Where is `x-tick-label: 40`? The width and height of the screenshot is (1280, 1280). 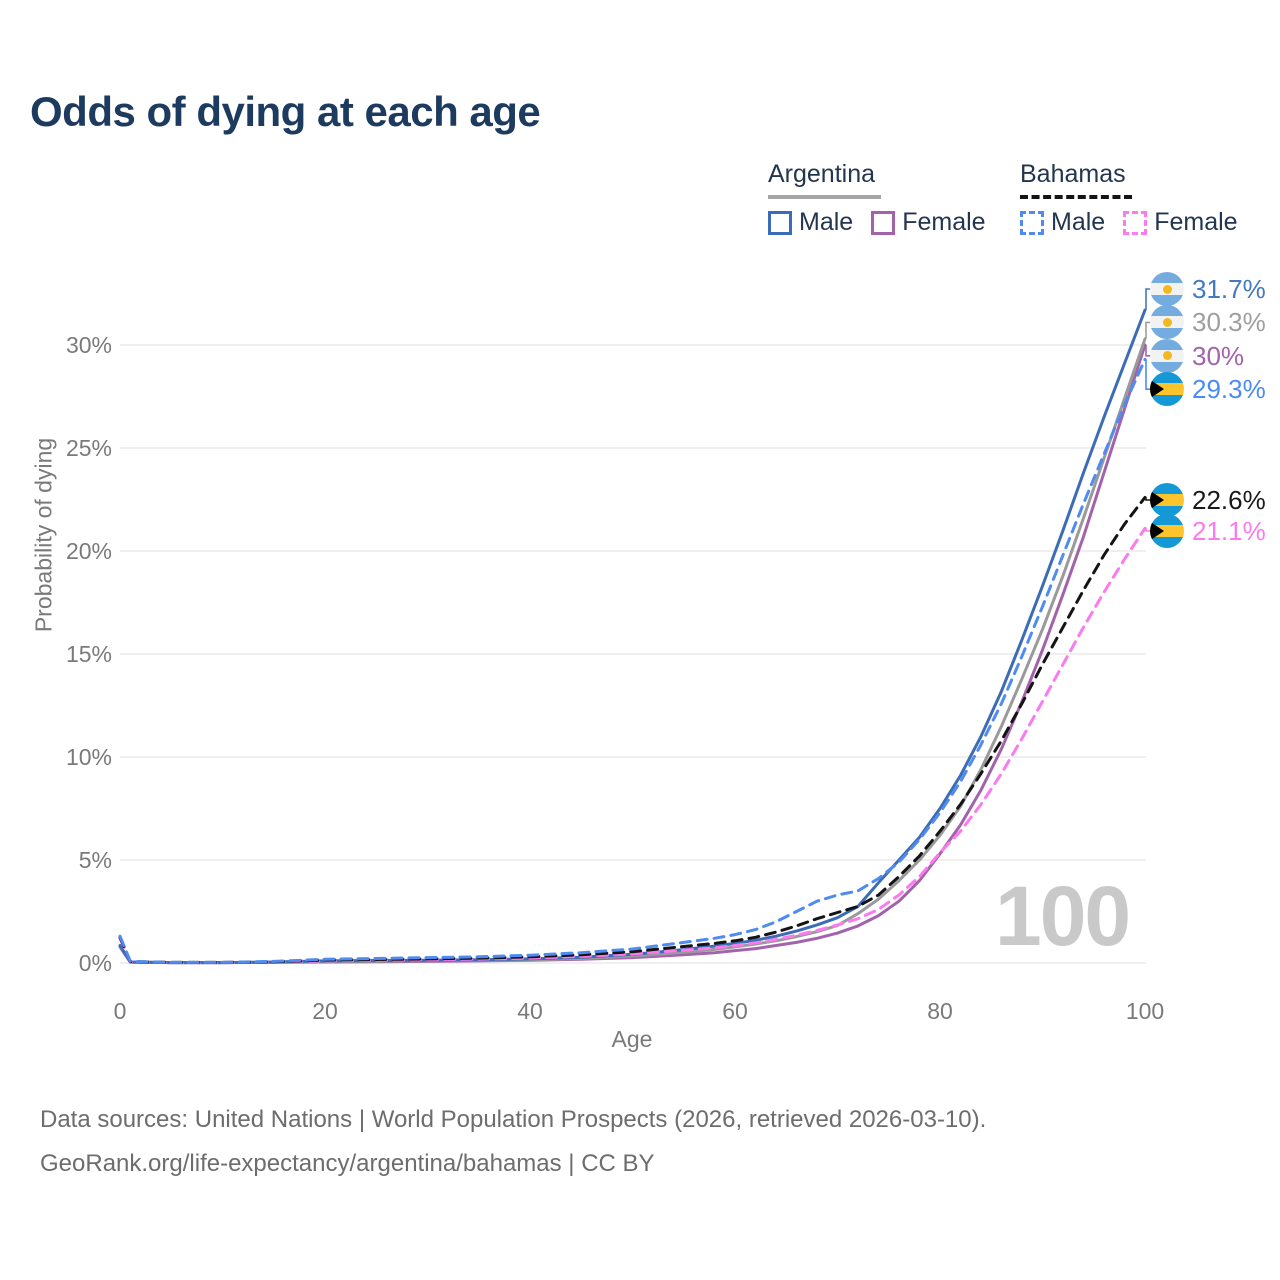
x-tick-label: 40 is located at coordinates (530, 1011).